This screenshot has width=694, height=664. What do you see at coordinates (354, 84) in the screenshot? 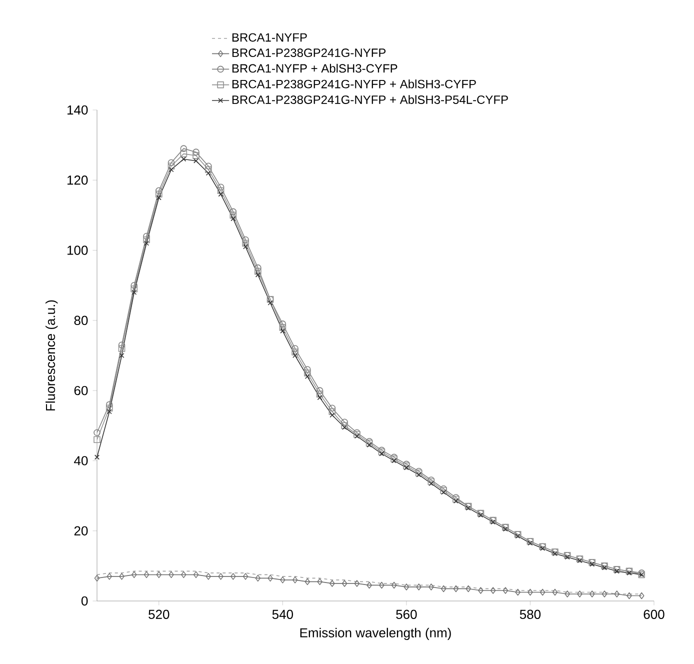
I see `legend-label: BRCA1-P238GP241G-NYFP + AblSH3-CYFP` at bounding box center [354, 84].